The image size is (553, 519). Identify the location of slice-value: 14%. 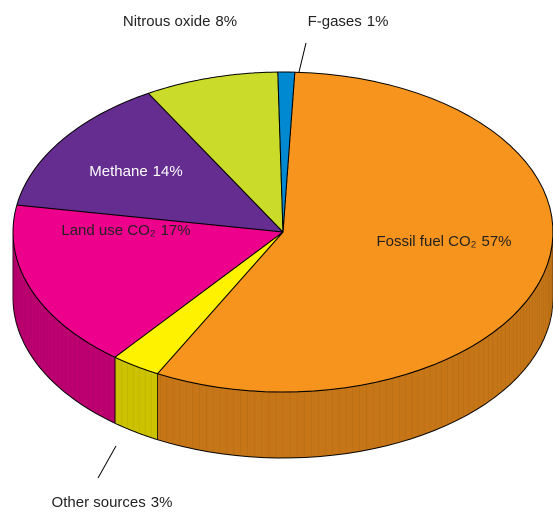
(168, 171).